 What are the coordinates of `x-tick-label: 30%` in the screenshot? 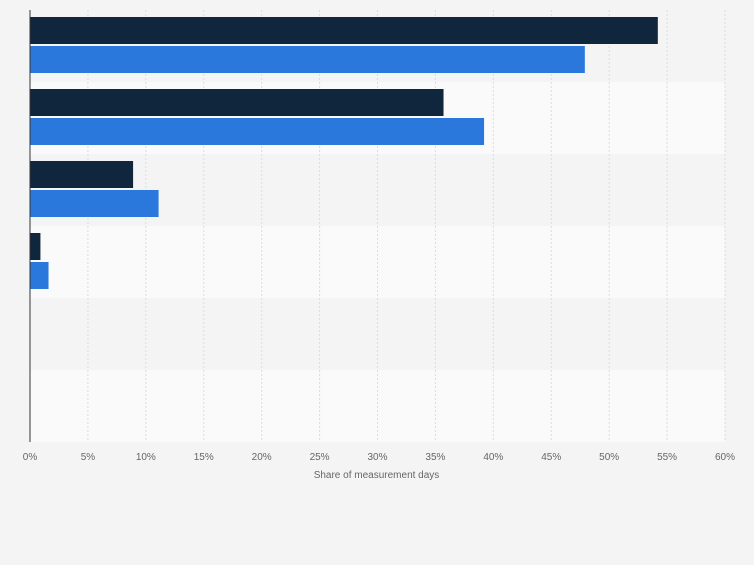 It's located at (377, 457).